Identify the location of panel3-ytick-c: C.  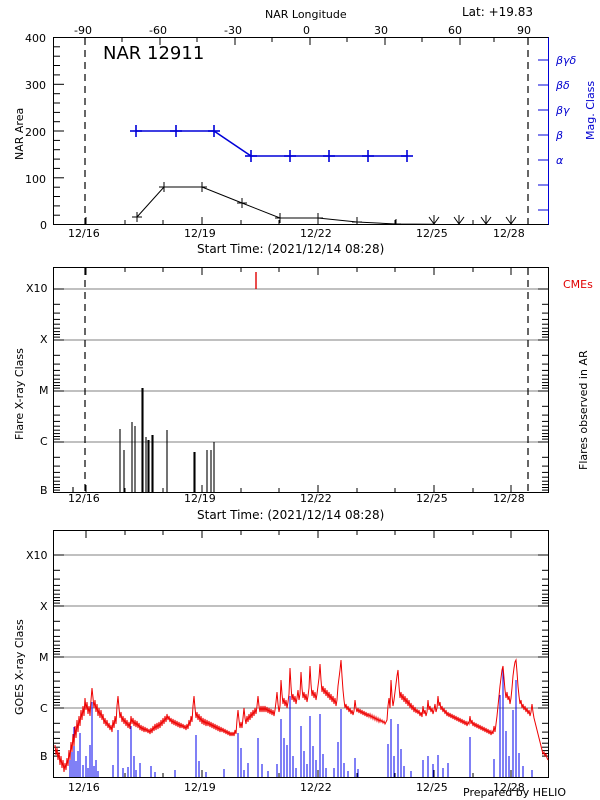
(44, 708).